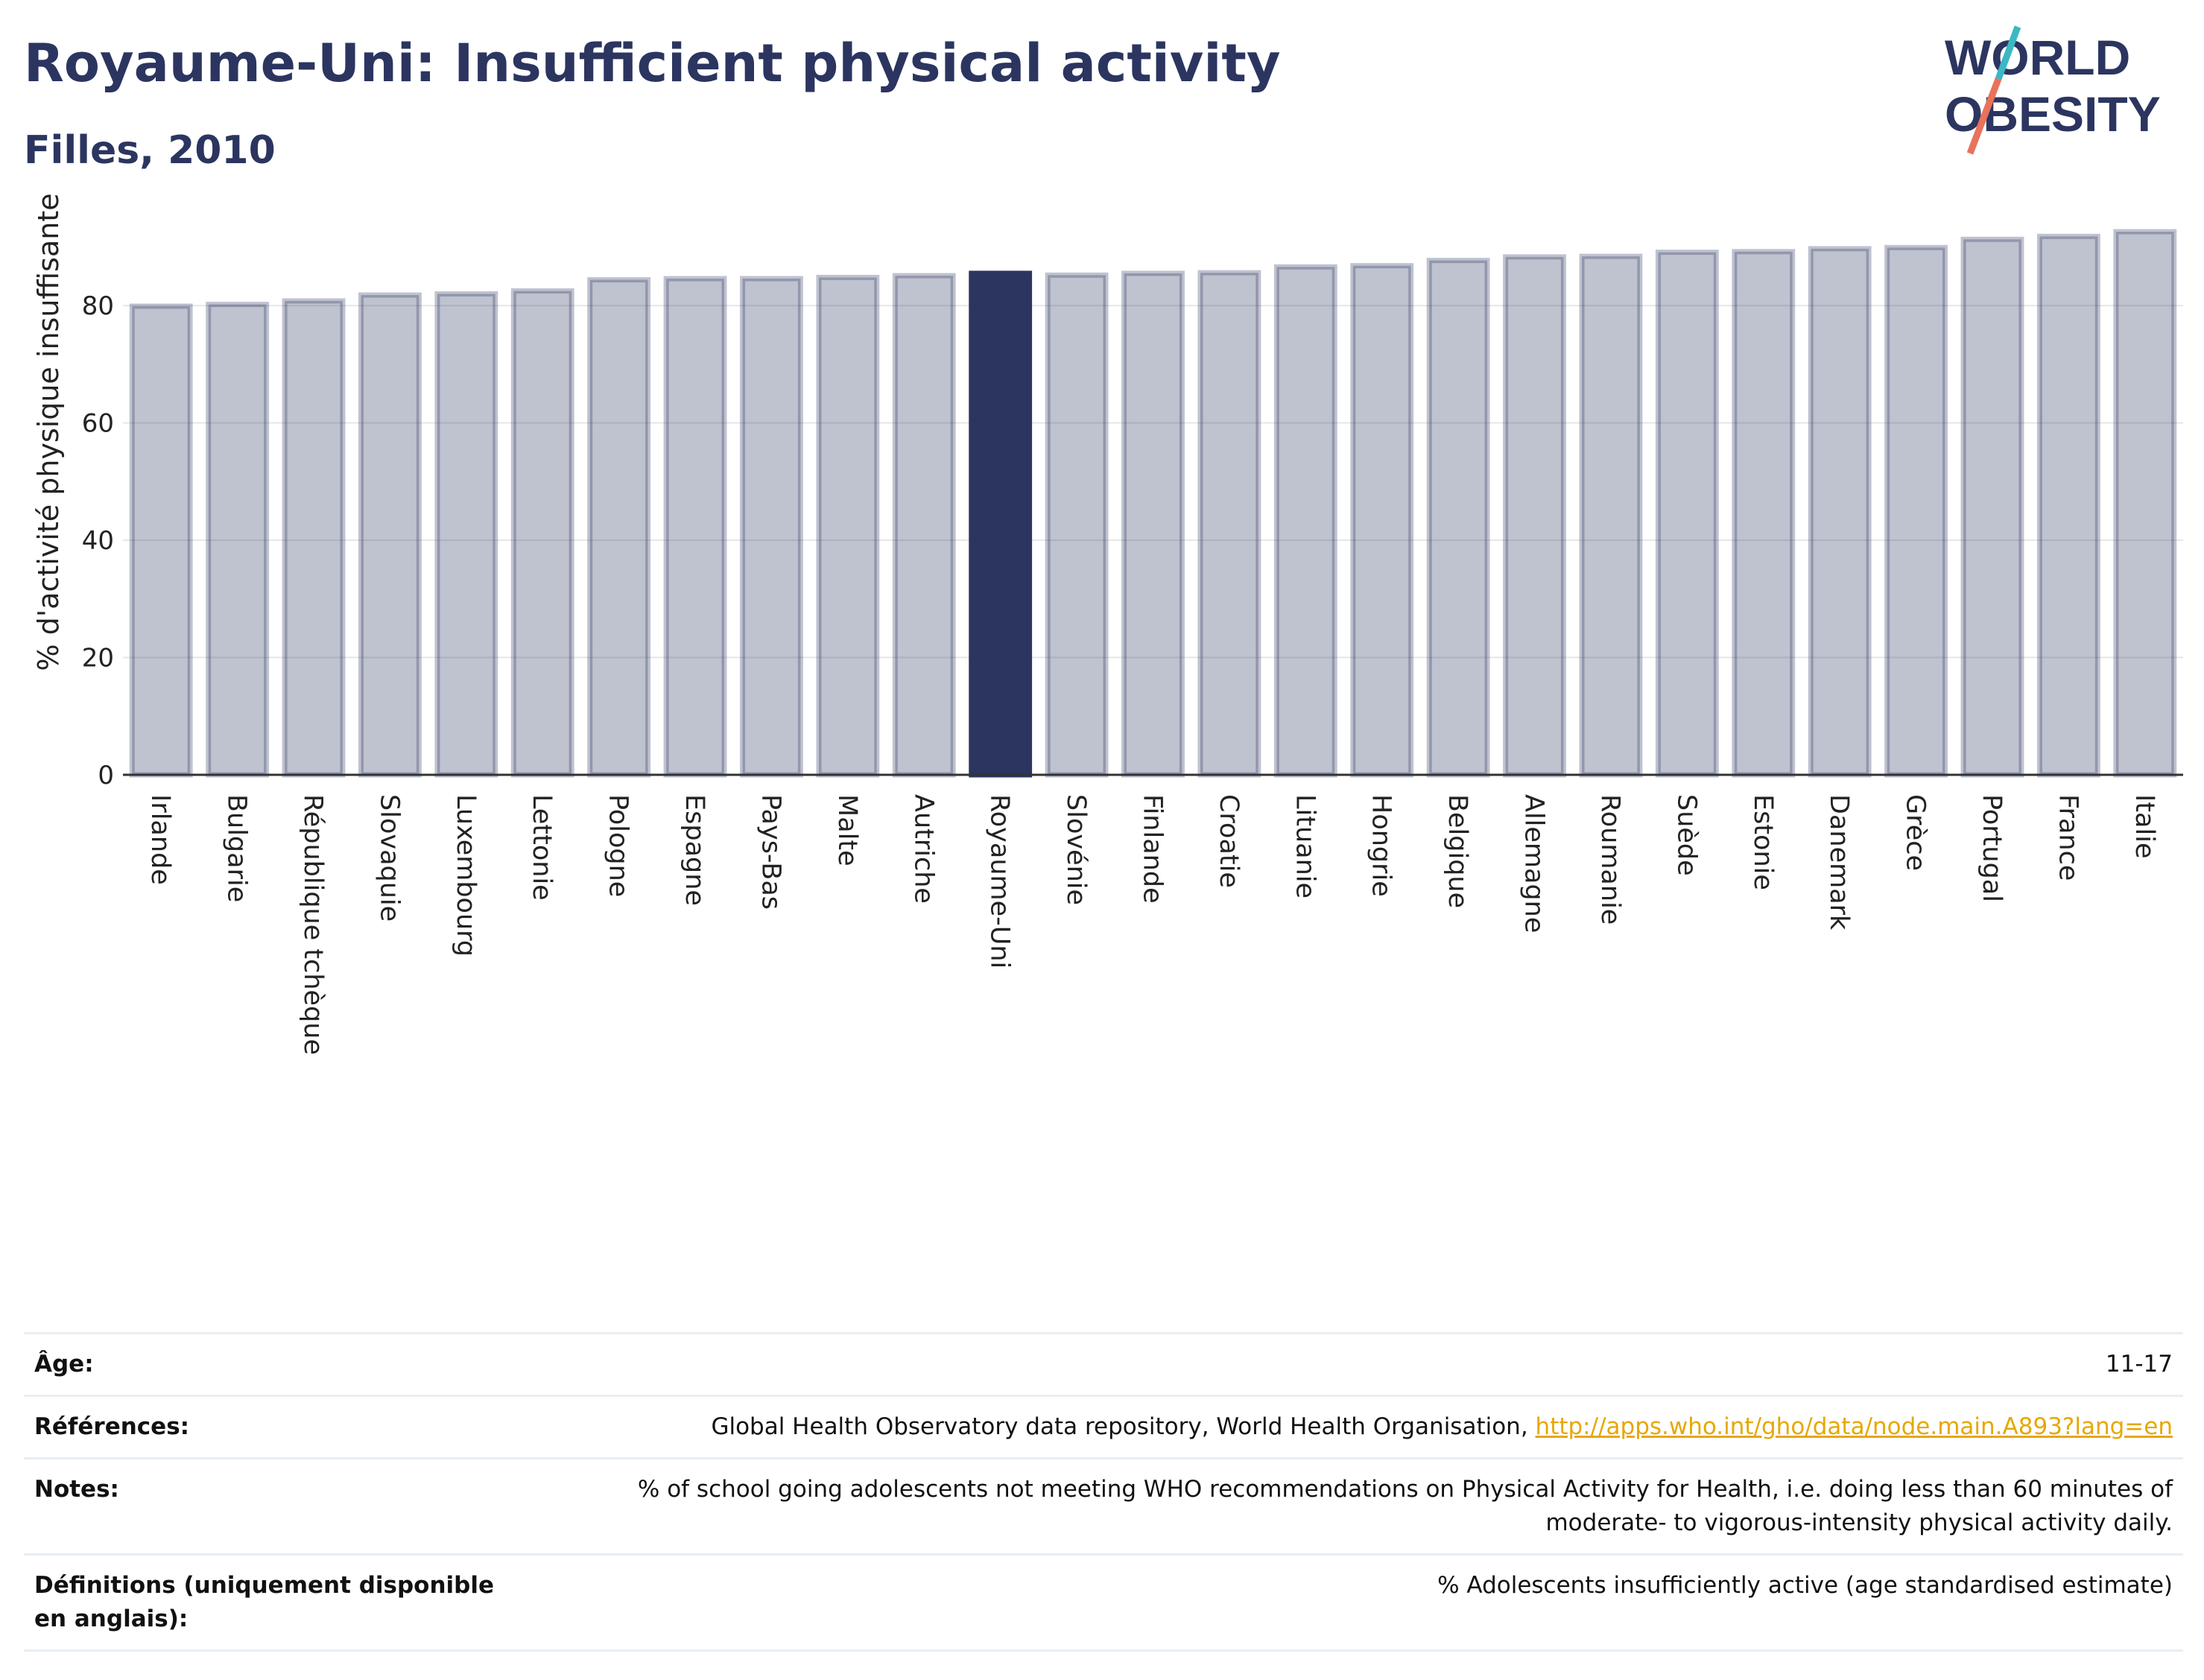 The width and height of the screenshot is (2204, 1680). Describe the element at coordinates (273, 1505) in the screenshot. I see `meta-key: Notes:` at that location.